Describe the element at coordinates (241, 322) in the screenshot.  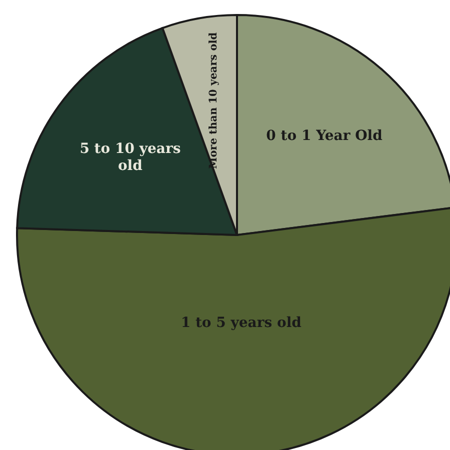
I see `slice-label: 1 to 5 years old` at that location.